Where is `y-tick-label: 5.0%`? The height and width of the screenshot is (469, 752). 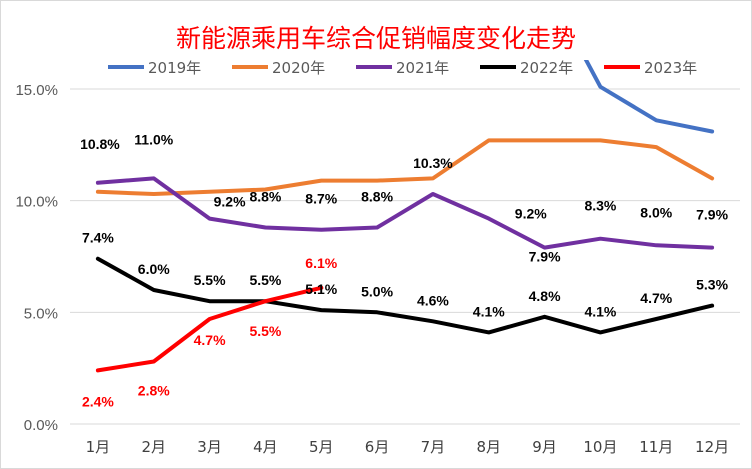
y-tick-label: 5.0% is located at coordinates (41, 313).